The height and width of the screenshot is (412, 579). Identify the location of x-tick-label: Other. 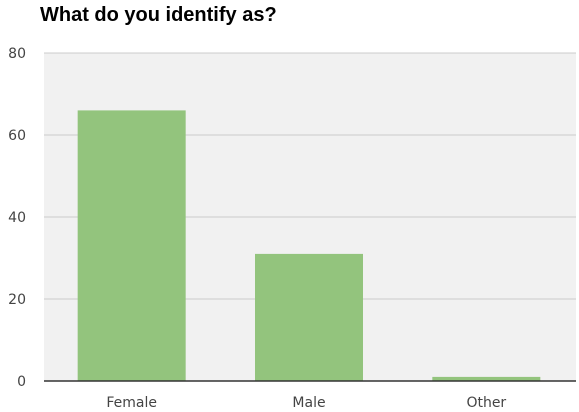
(486, 403).